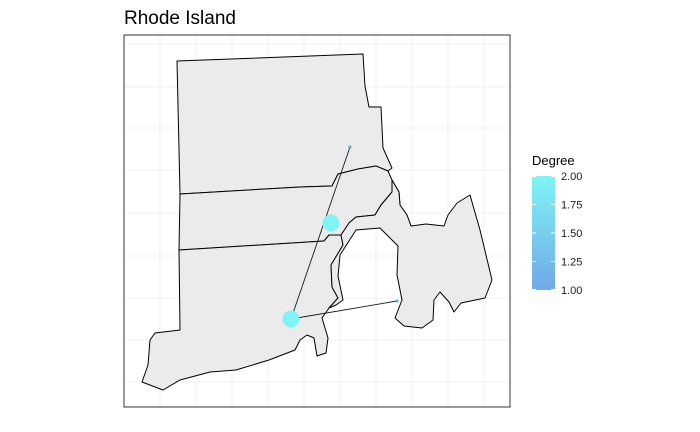 The width and height of the screenshot is (700, 432). What do you see at coordinates (410, 254) in the screenshot?
I see `county-newport` at bounding box center [410, 254].